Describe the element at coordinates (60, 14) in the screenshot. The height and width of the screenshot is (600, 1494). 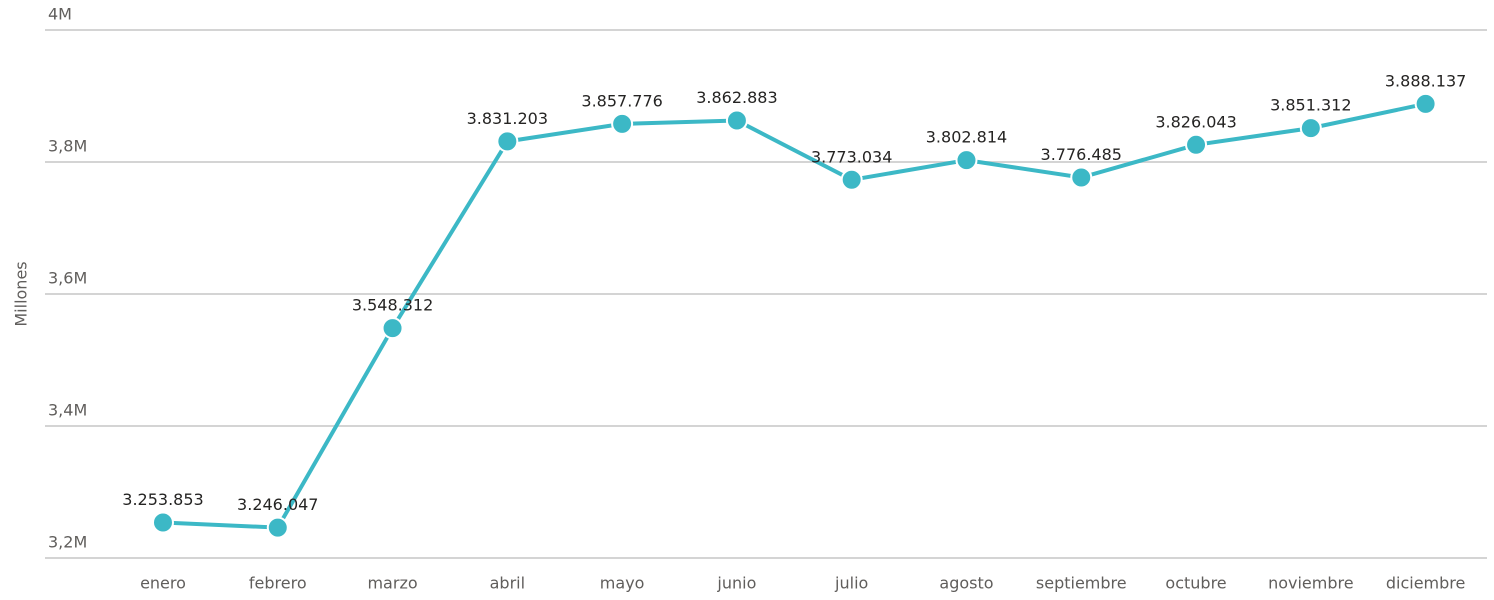
I see `y-tick-label: 4M` at that location.